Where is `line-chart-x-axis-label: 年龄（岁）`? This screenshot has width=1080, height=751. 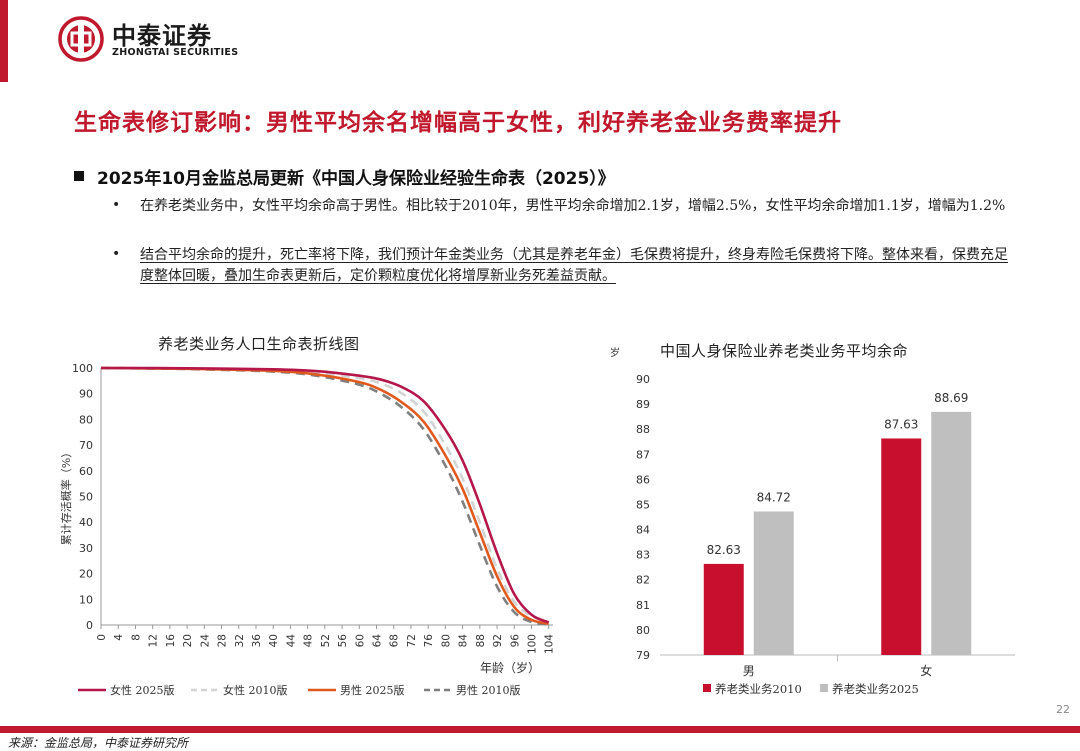
line-chart-x-axis-label: 年龄（岁） is located at coordinates (510, 667).